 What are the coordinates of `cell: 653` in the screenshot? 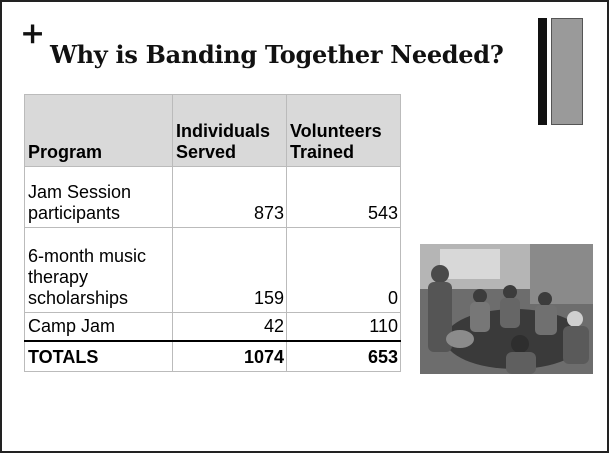 It's located at (343, 356).